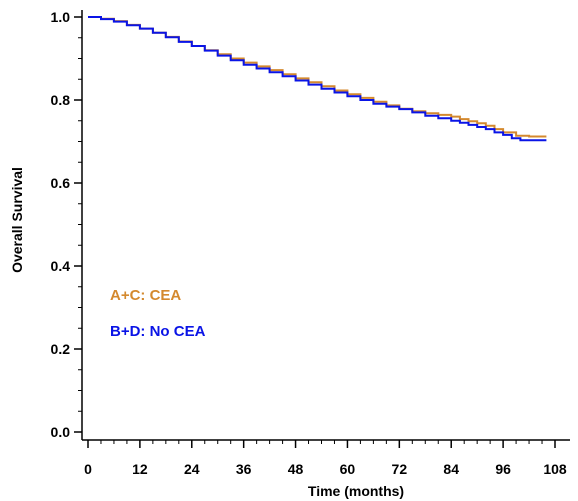  I want to click on x-tick-label: 84, so click(451, 469).